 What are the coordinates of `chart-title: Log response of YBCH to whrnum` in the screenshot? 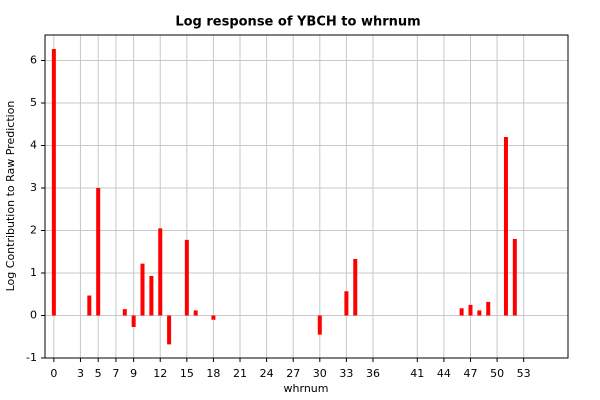 It's located at (297, 22).